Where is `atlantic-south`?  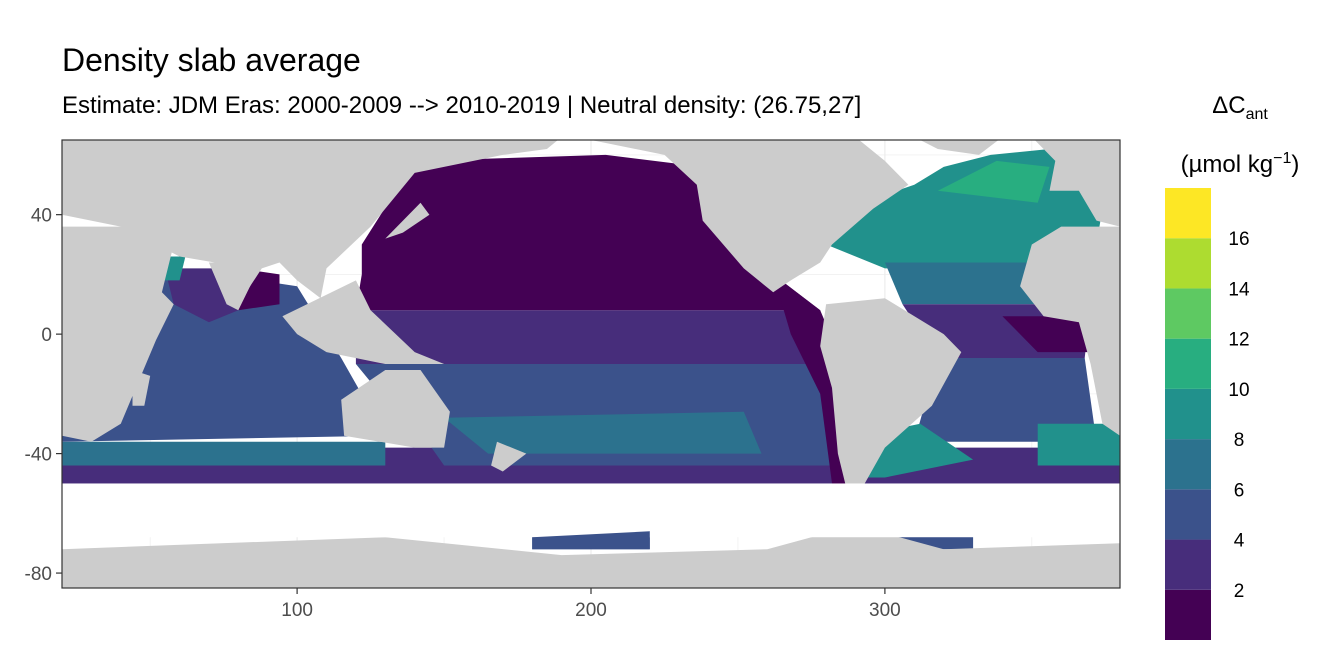
atlantic-south is located at coordinates (1005, 400).